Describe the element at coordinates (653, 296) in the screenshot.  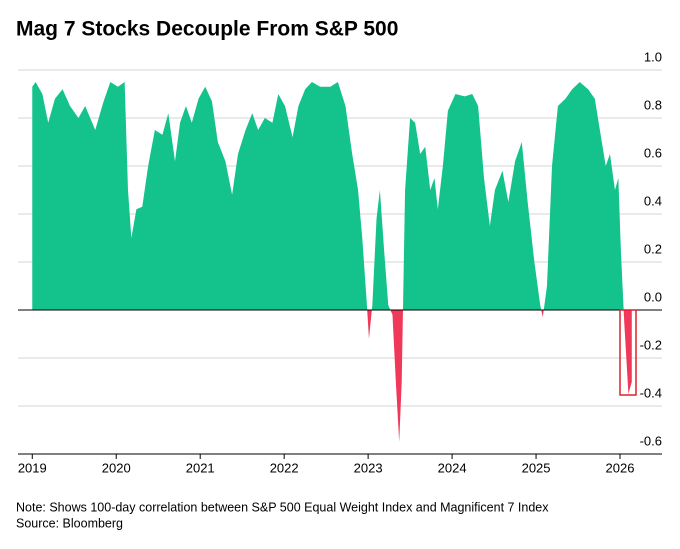
I see `y-tick-label: 0.0` at that location.